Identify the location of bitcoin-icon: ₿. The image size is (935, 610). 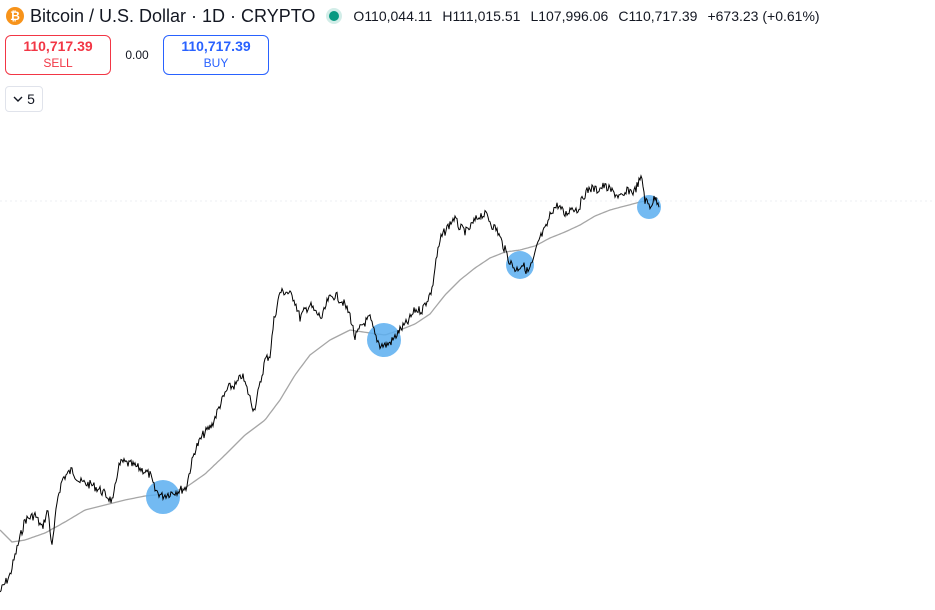
(15, 16).